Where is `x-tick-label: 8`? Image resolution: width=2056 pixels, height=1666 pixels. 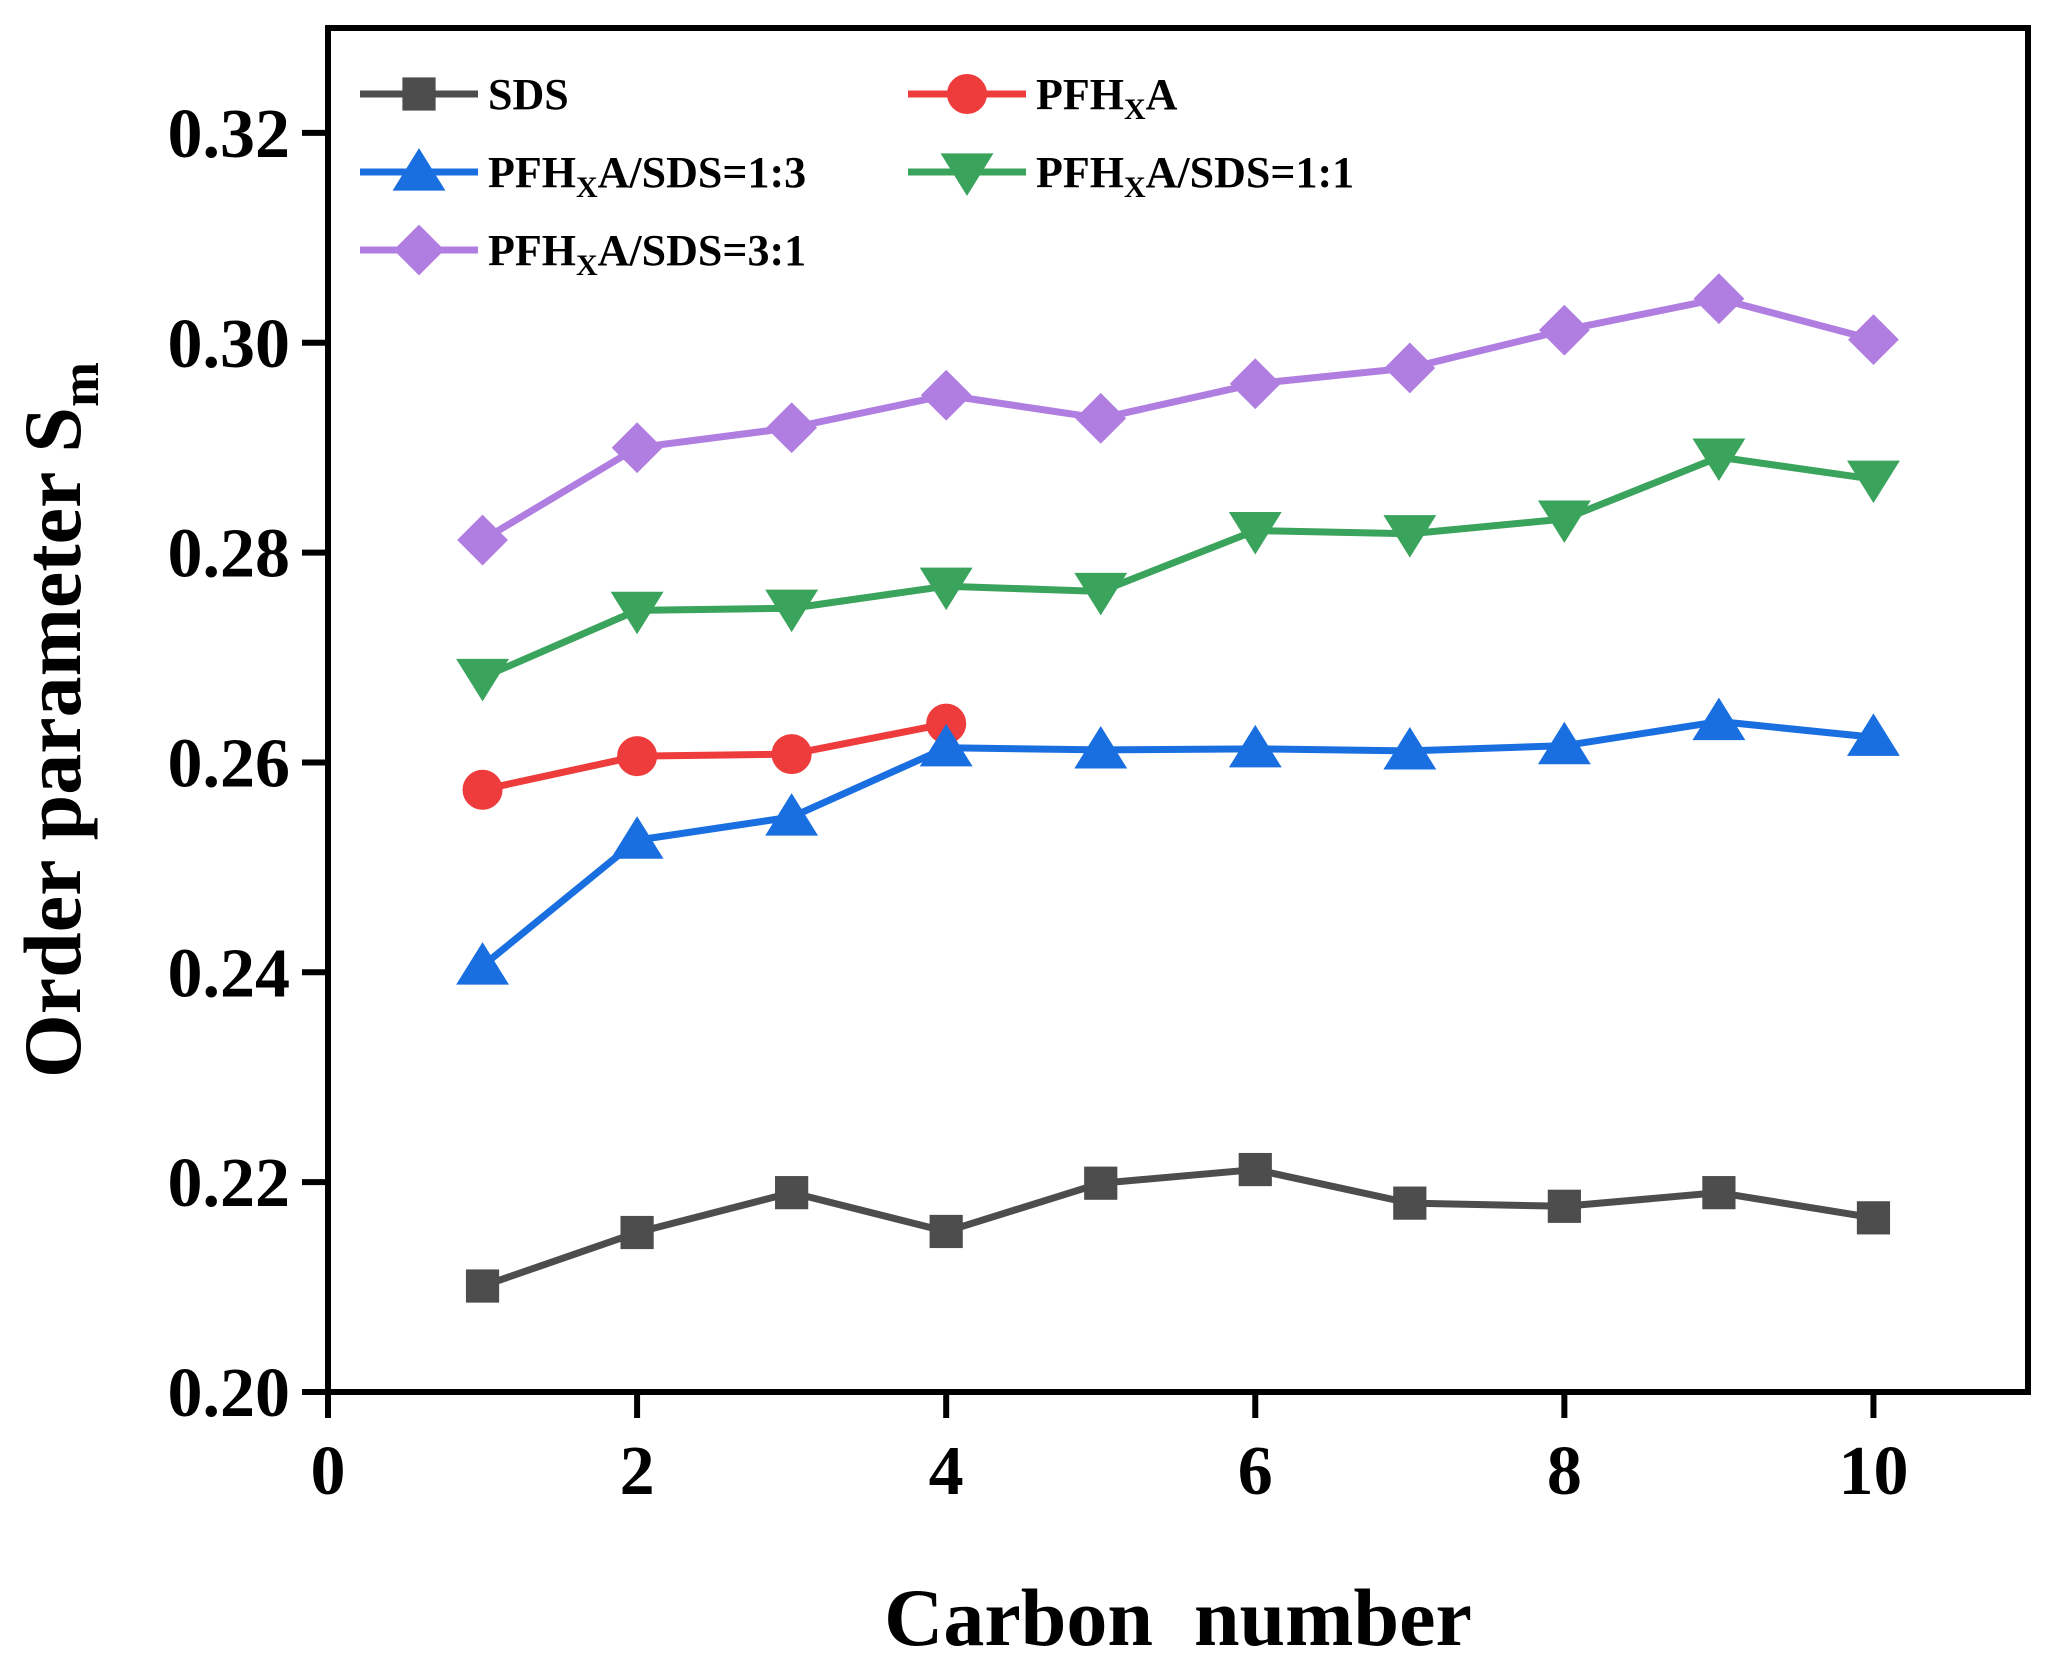
x-tick-label: 8 is located at coordinates (1564, 1471).